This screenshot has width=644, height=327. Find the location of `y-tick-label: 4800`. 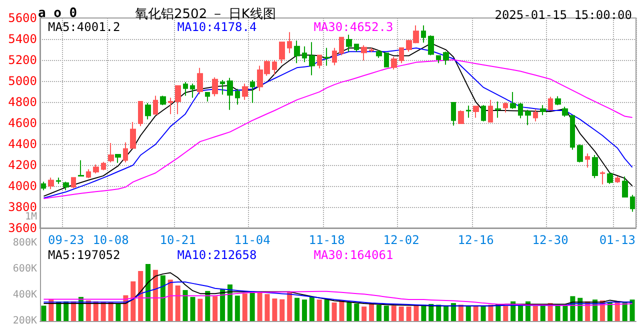

y-tick-label: 4800 is located at coordinates (22, 102).